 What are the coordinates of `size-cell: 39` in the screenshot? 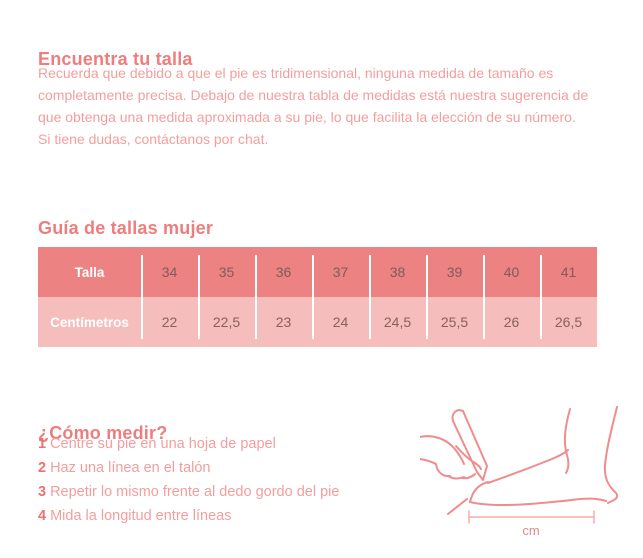 It's located at (454, 272).